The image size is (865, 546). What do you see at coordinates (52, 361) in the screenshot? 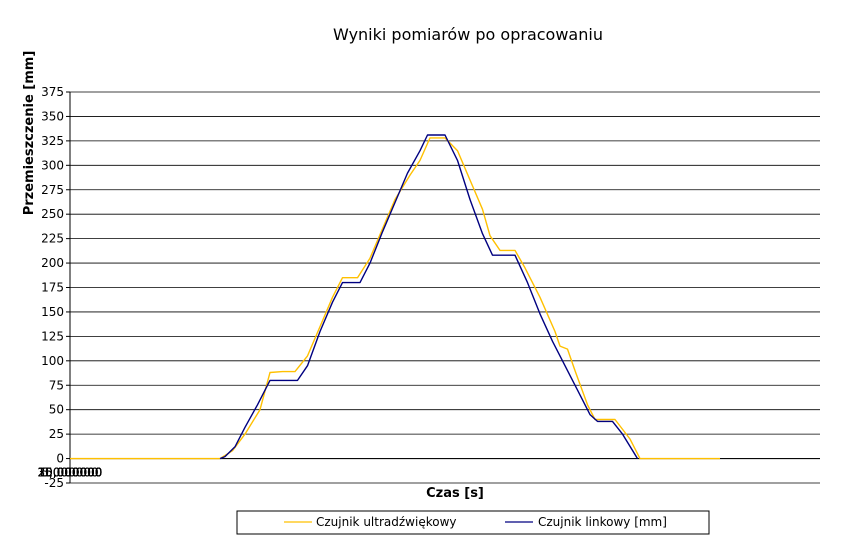
I see `y-tick-label: 100` at bounding box center [52, 361].